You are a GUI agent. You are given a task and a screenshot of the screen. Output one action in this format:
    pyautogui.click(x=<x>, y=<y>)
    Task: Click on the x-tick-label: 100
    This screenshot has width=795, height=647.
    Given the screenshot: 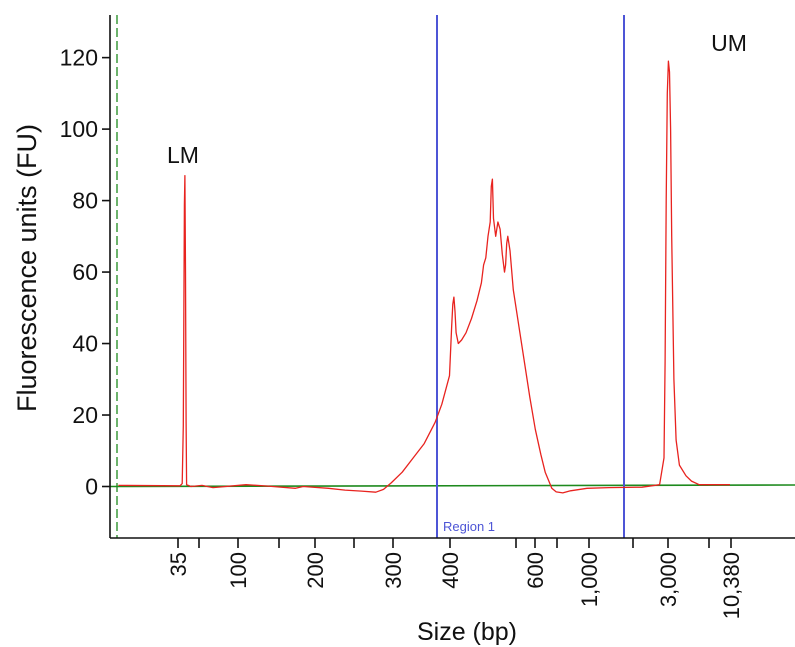 What is the action you would take?
    pyautogui.click(x=238, y=570)
    